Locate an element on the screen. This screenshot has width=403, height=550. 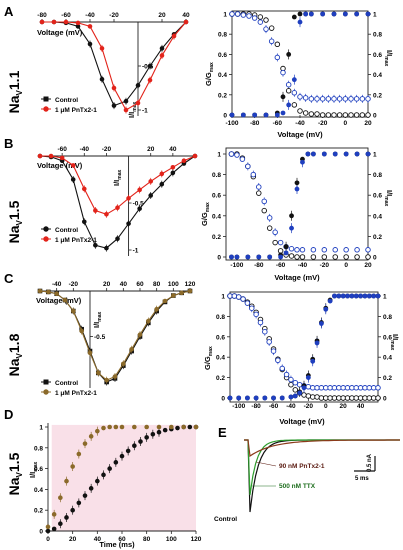
panel-letter-a: A is located at coordinates (9, 11).